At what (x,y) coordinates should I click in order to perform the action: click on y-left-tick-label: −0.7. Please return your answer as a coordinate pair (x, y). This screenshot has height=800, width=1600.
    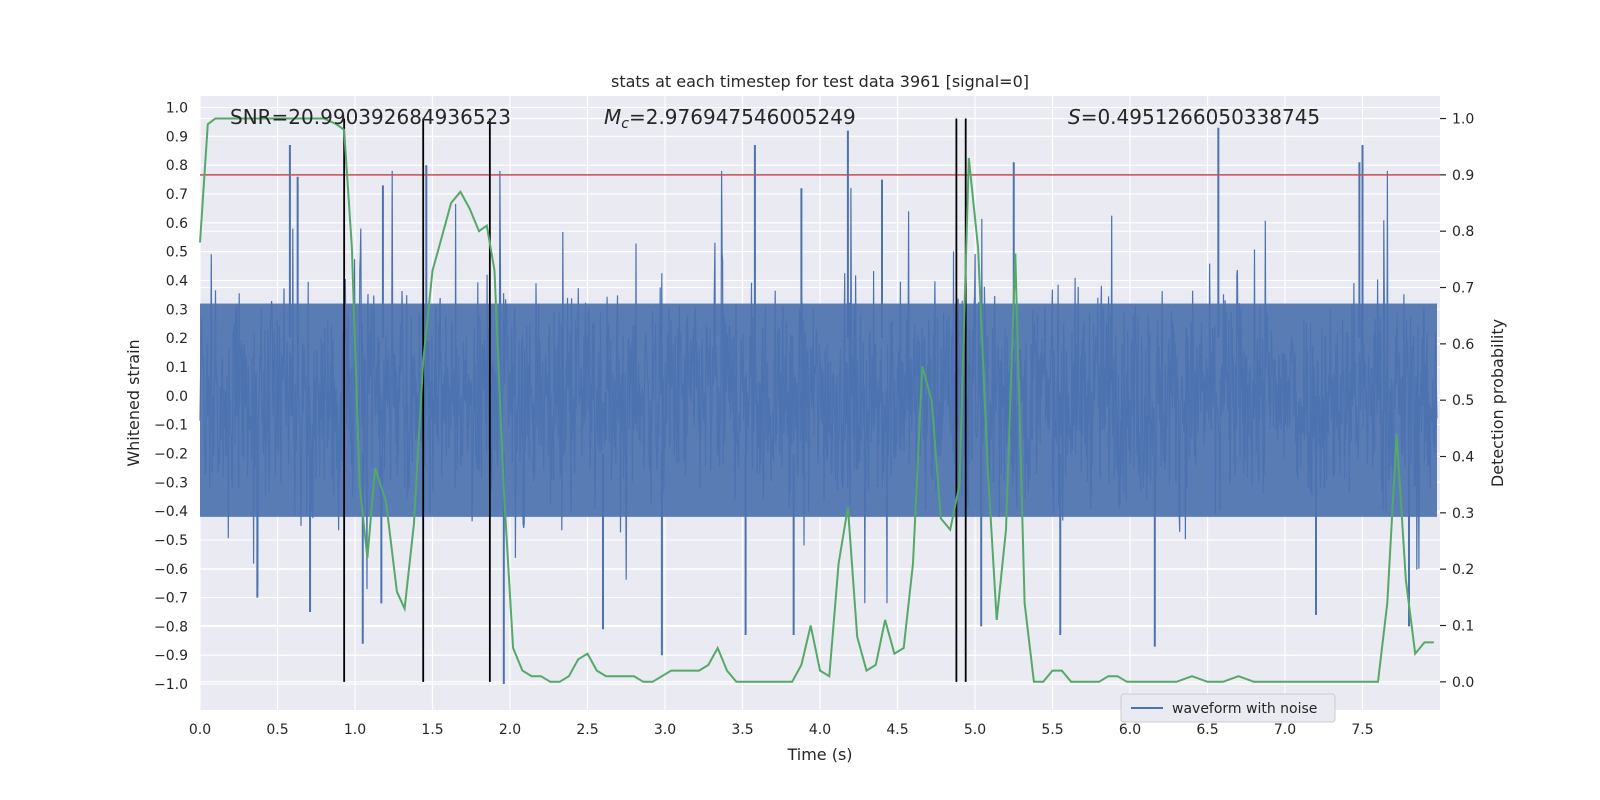
    Looking at the image, I should click on (171, 599).